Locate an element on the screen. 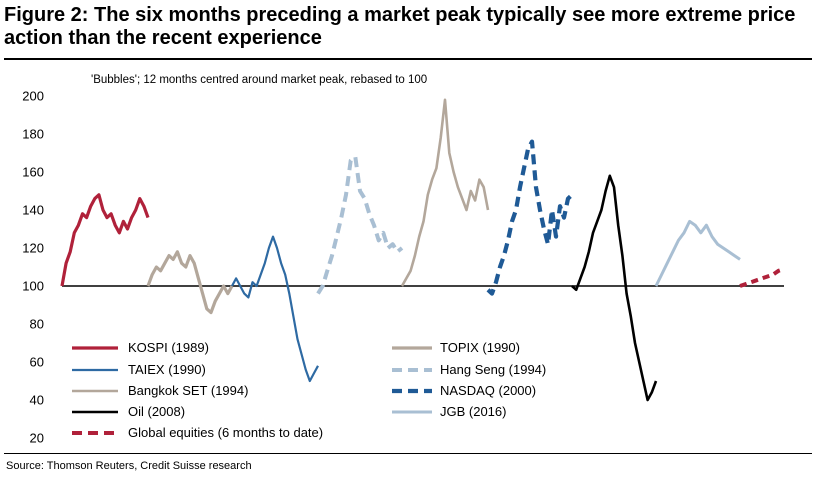  legend-label: JGB (2016) is located at coordinates (473, 411).